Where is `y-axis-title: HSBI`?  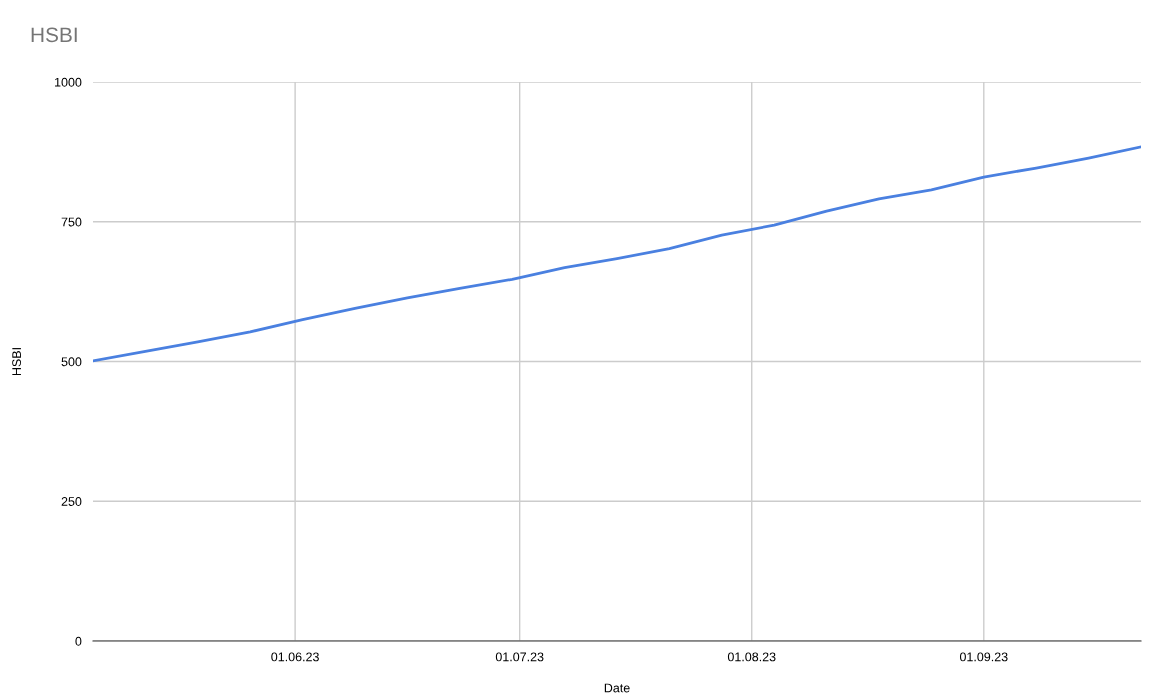
y-axis-title: HSBI is located at coordinates (17, 362).